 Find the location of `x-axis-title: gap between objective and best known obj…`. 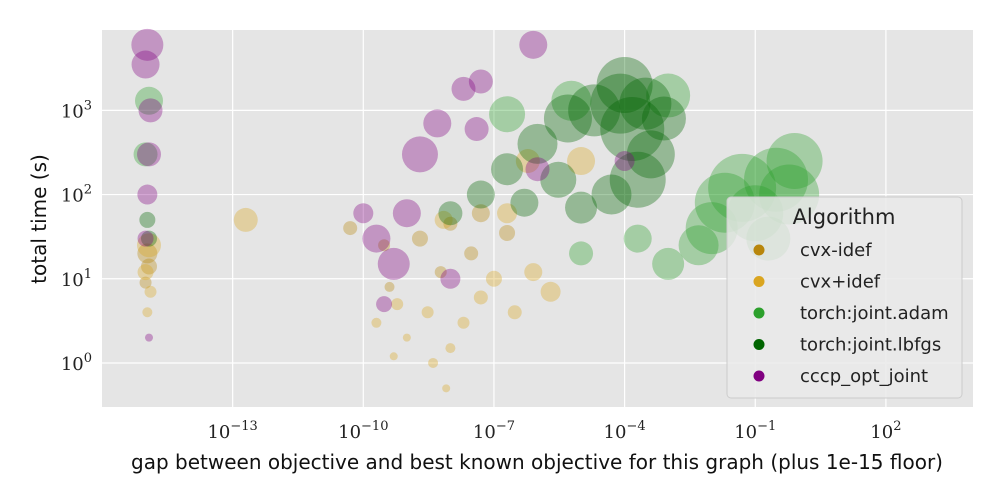

x-axis-title: gap between objective and best known obj… is located at coordinates (537, 462).